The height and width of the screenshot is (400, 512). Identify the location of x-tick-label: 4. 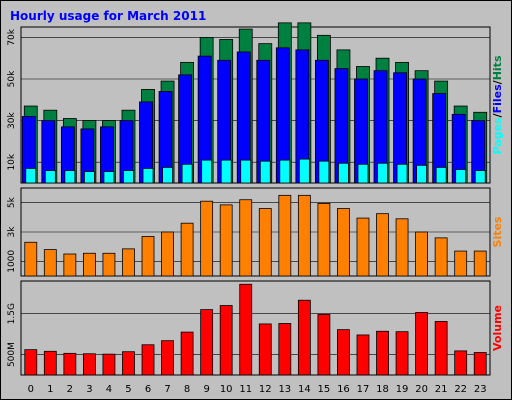
(109, 389).